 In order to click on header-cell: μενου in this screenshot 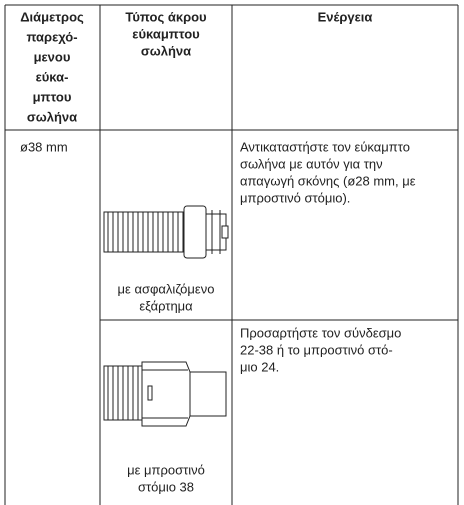, I will do `click(52, 56)`.